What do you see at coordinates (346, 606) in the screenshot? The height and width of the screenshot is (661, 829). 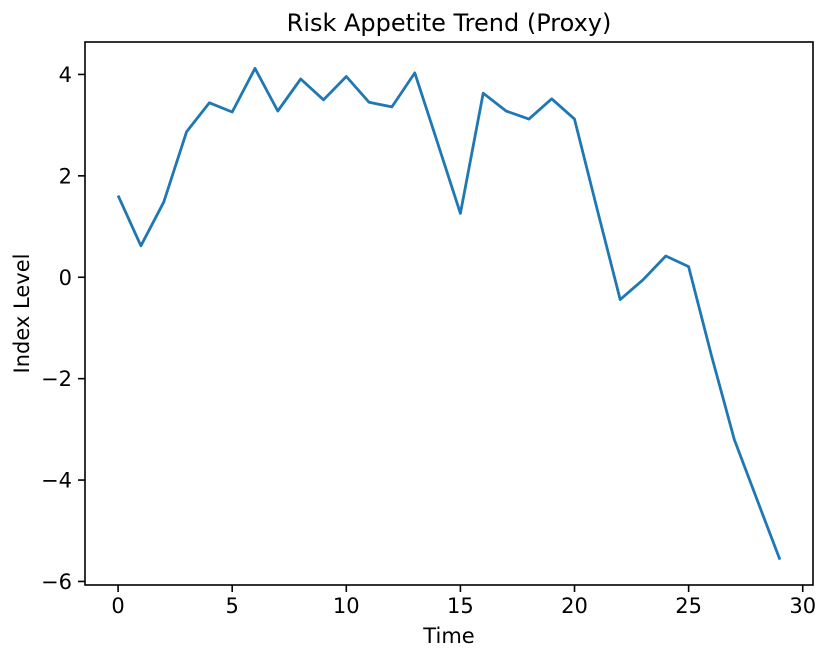 I see `x-tick-label: 10` at bounding box center [346, 606].